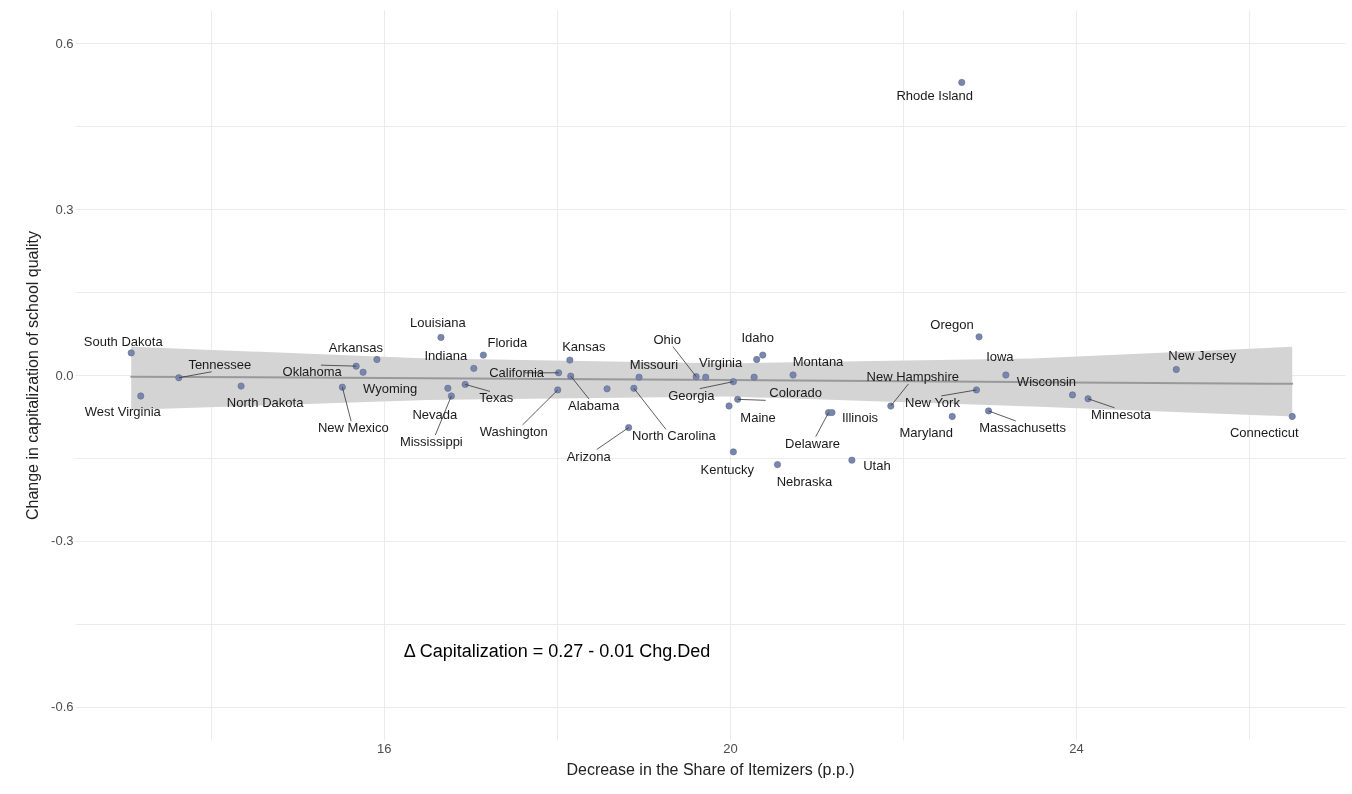 The height and width of the screenshot is (794, 1352). I want to click on x-tick-label: 16, so click(384, 748).